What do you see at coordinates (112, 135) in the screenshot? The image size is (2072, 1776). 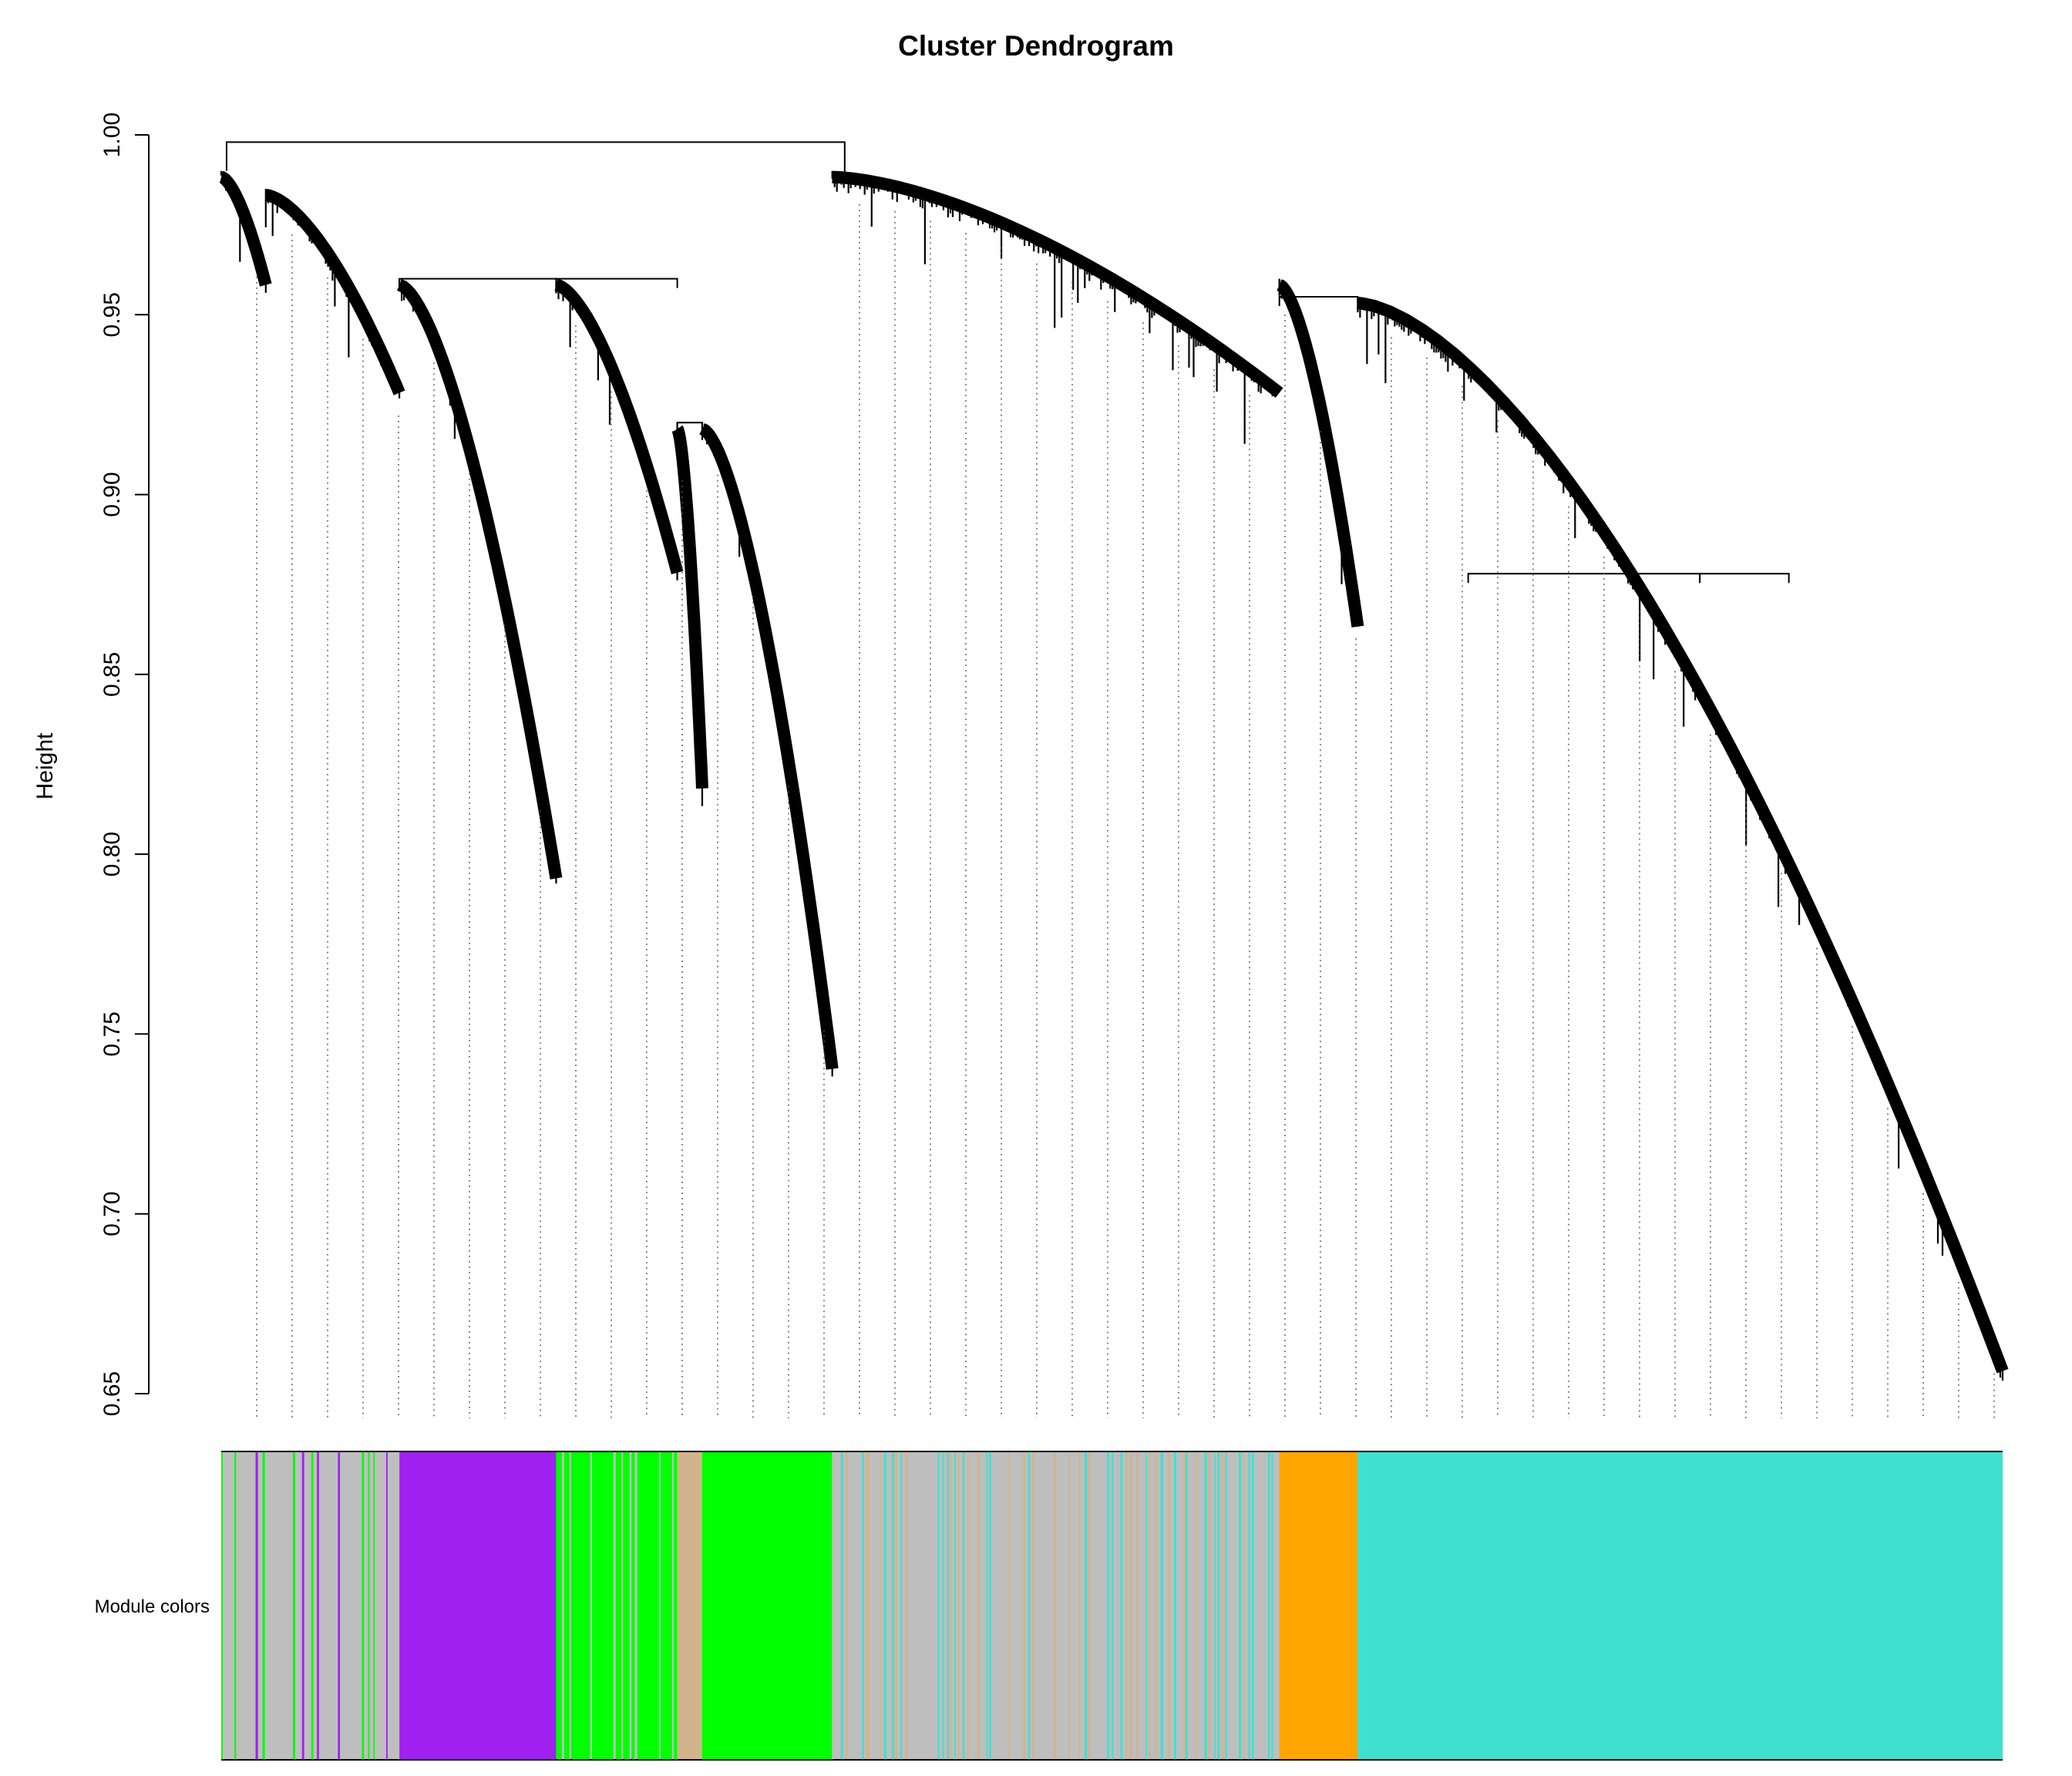 I see `y-tick-label: 1.00` at bounding box center [112, 135].